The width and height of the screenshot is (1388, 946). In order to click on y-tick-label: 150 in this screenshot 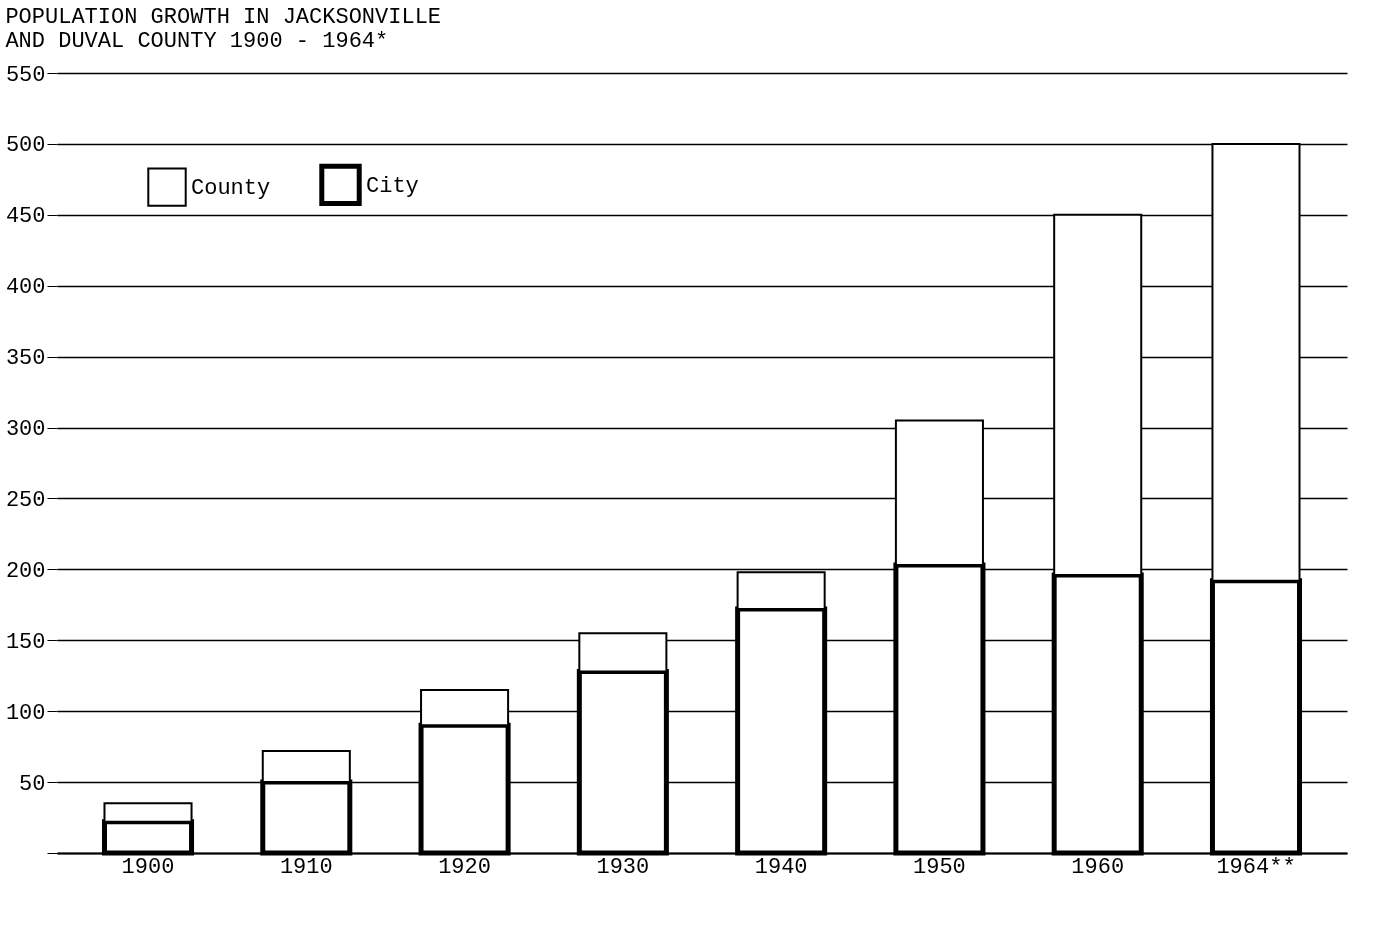, I will do `click(25, 642)`.